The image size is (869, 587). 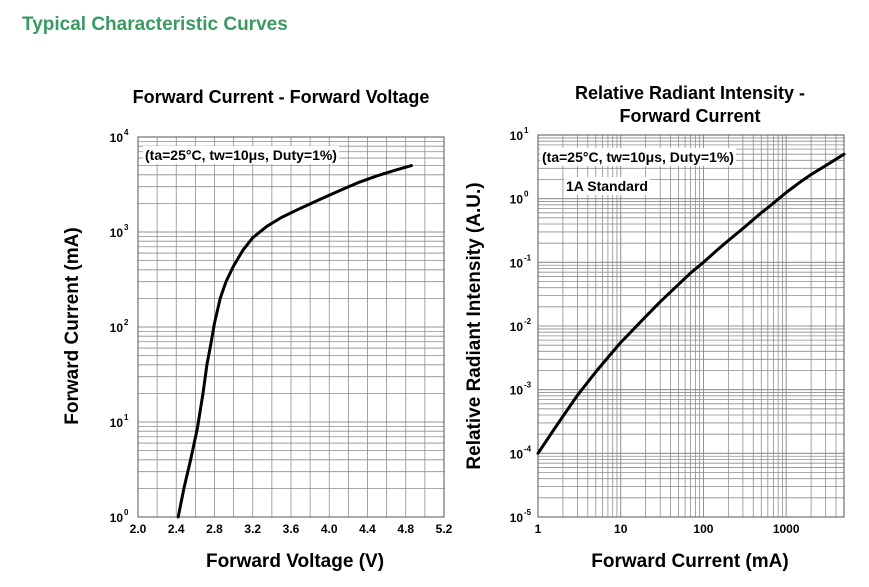 I want to click on x-tick-label: 1, so click(x=538, y=529).